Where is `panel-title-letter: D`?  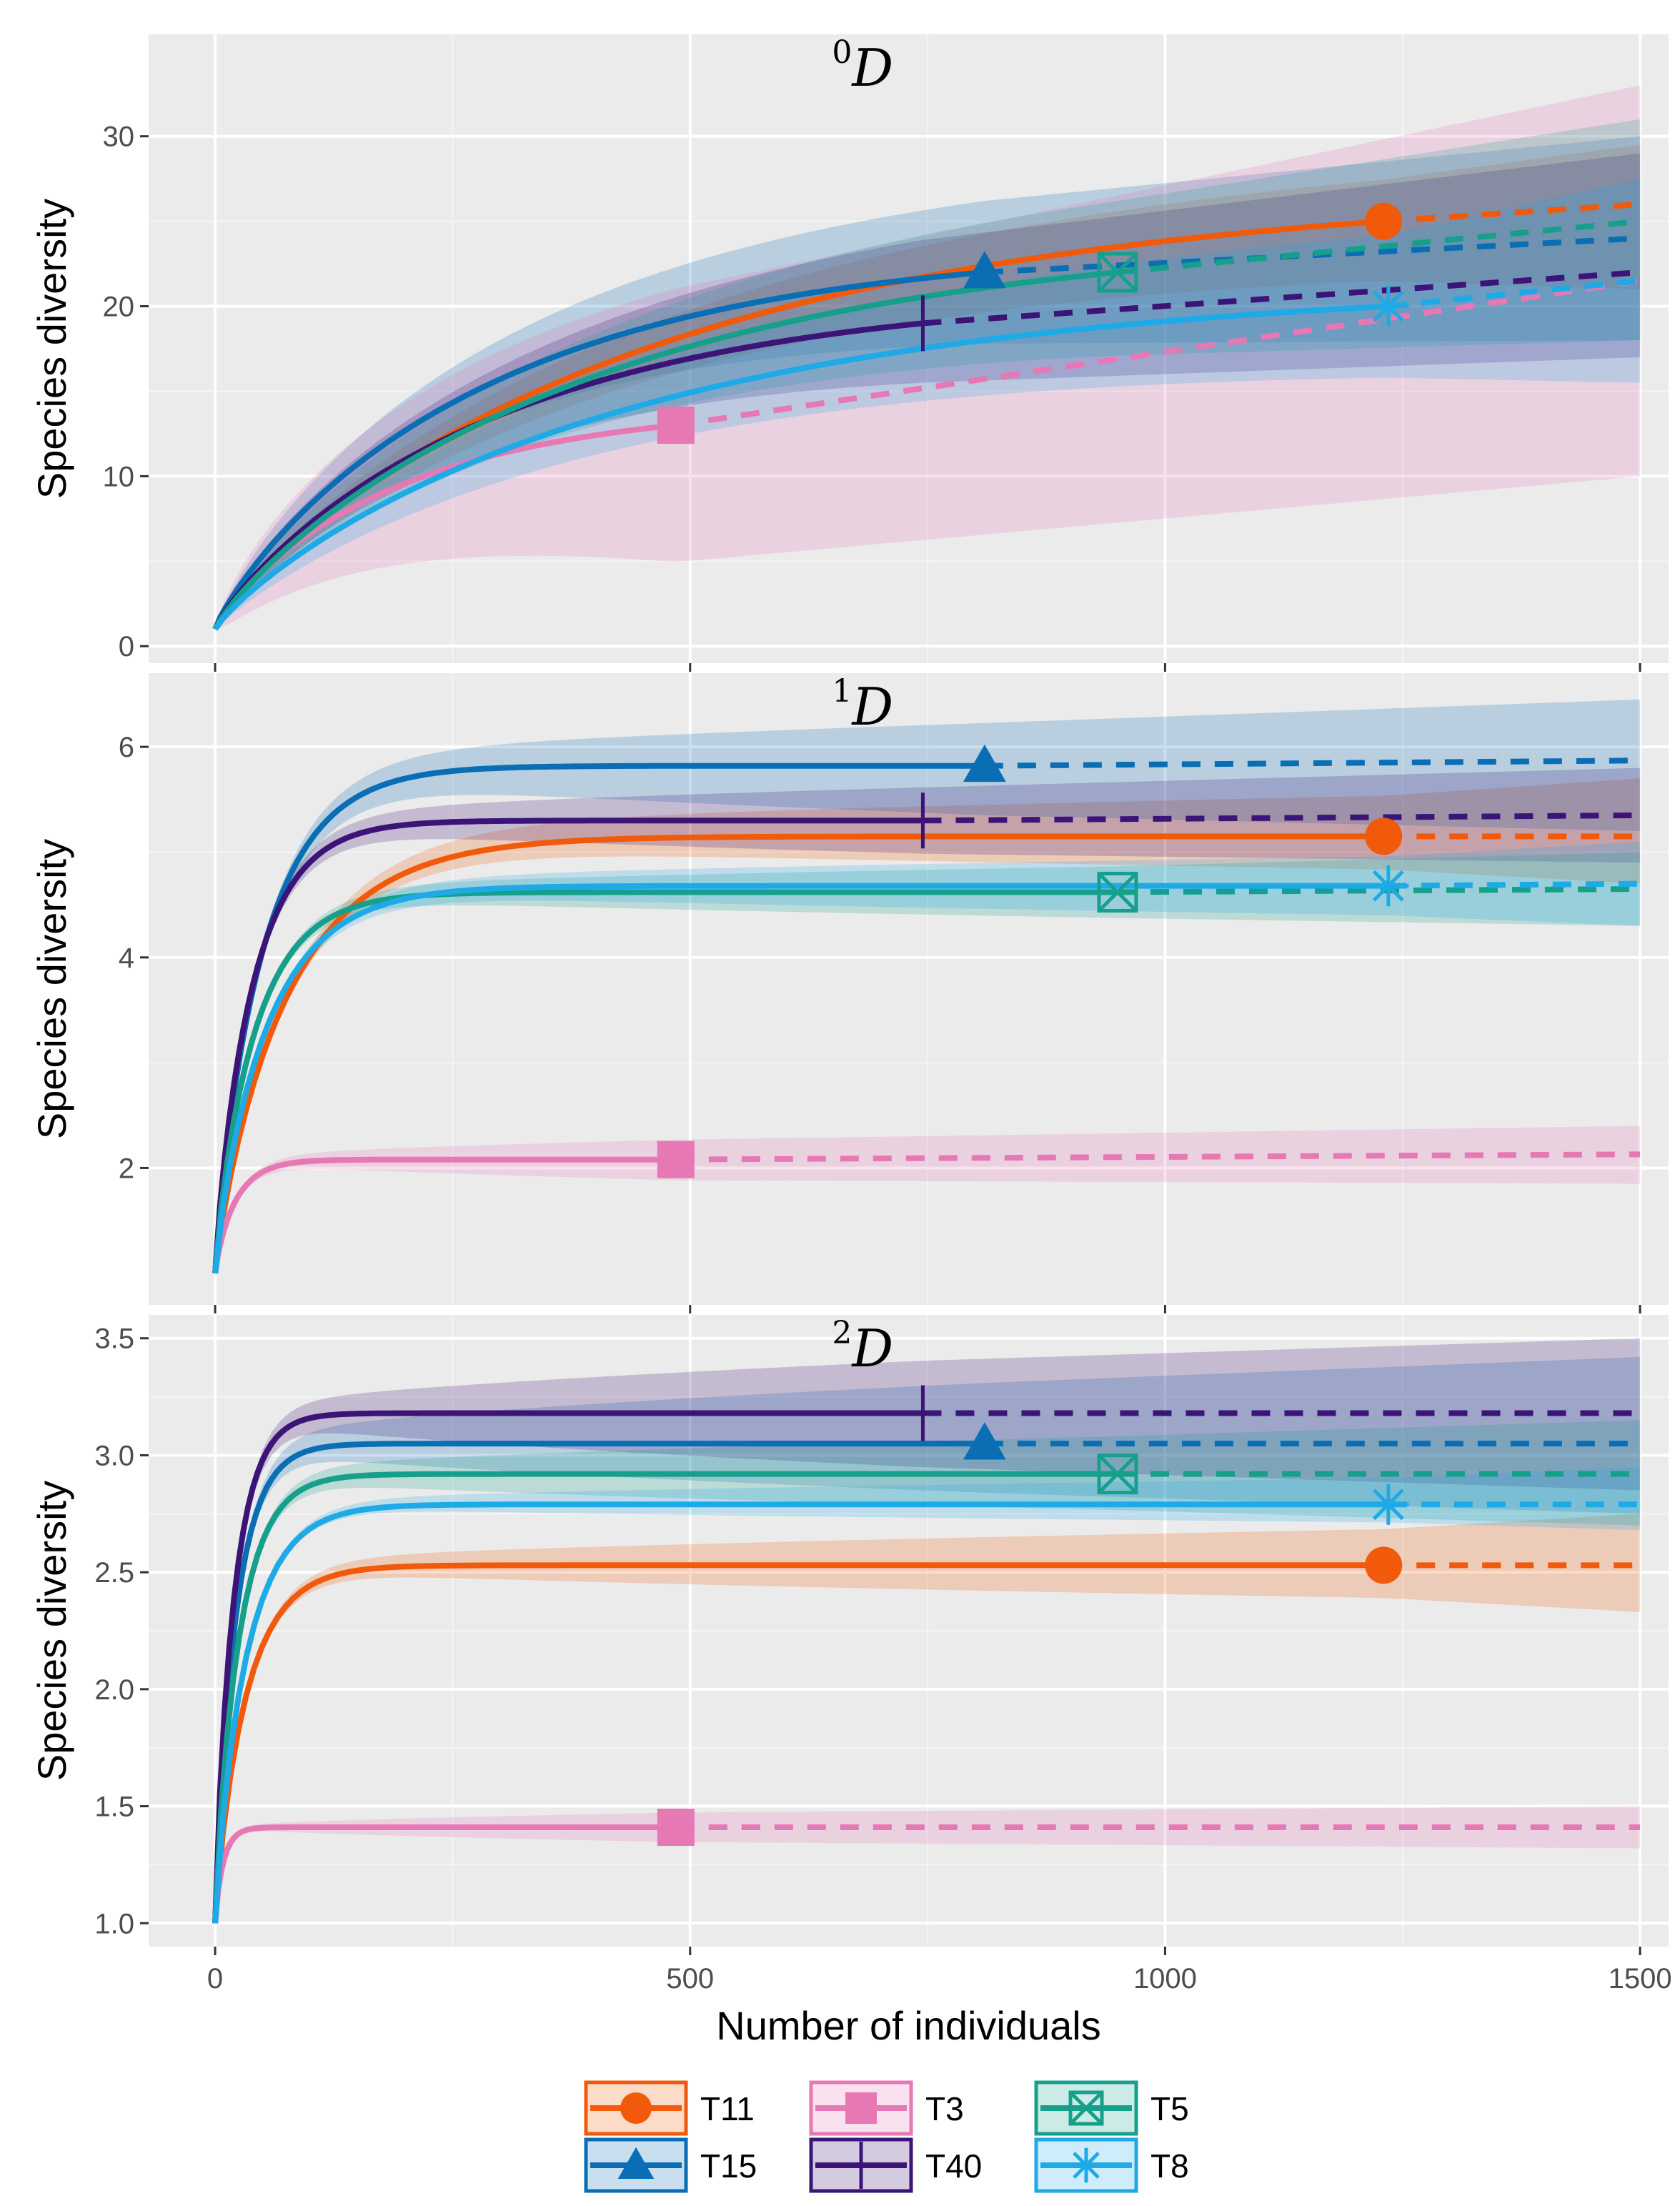 panel-title-letter: D is located at coordinates (871, 1348).